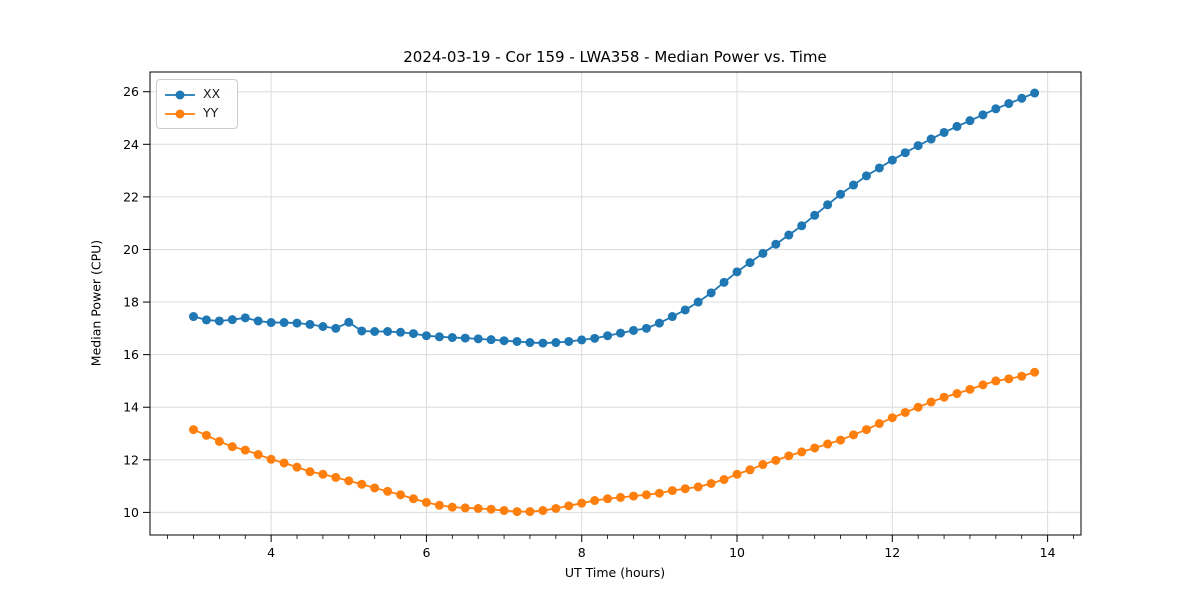  I want to click on legend-label-xx: XX, so click(212, 94).